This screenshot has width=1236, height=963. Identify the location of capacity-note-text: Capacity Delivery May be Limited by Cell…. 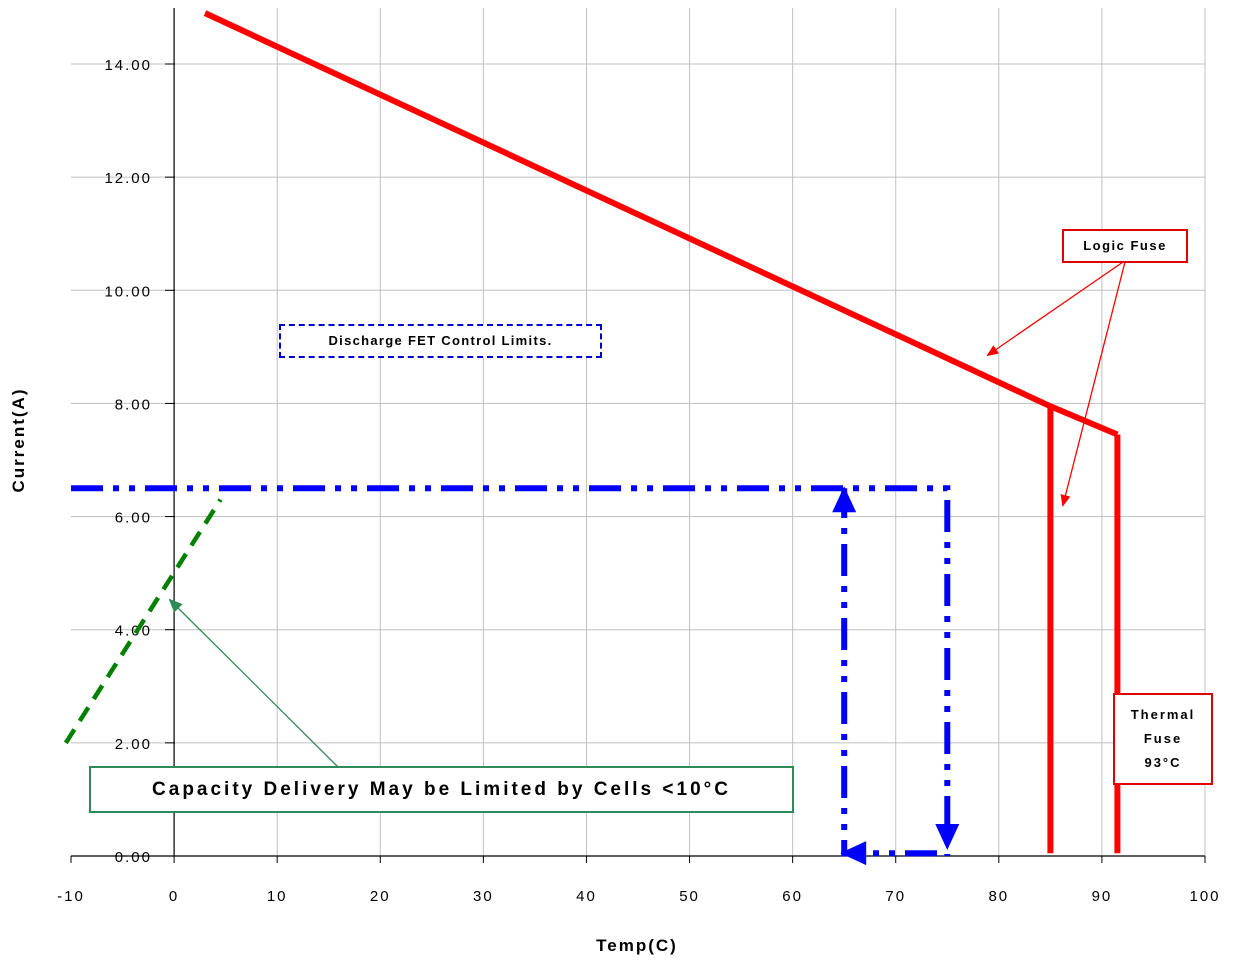
(441, 789).